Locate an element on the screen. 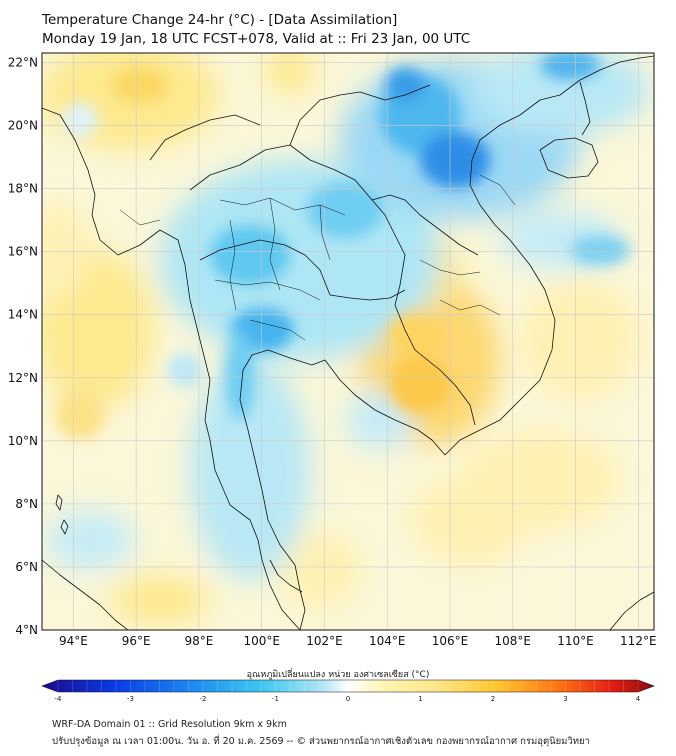  lon-tick-label: 96°E is located at coordinates (136, 641).